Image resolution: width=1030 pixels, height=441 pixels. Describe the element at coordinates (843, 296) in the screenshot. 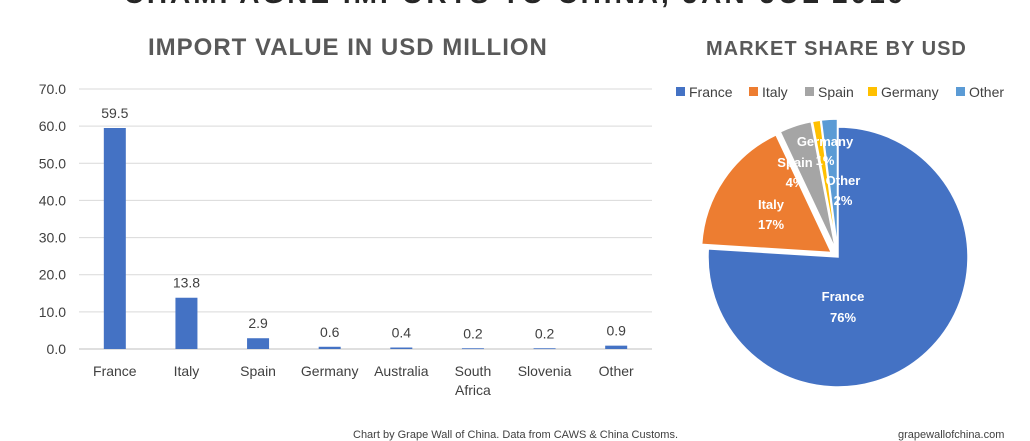

I see `pie-slice-name-label: France` at that location.